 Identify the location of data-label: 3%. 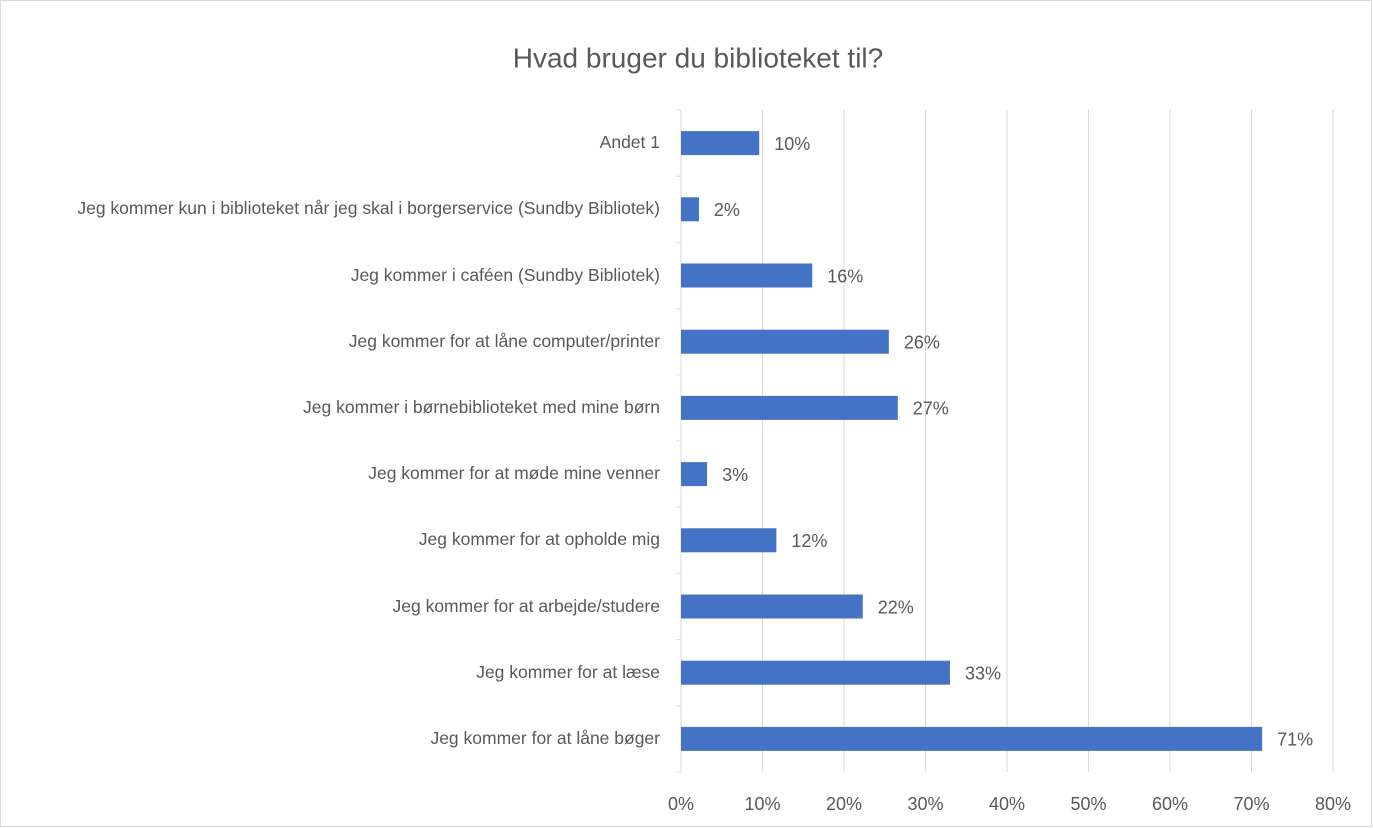
(735, 475).